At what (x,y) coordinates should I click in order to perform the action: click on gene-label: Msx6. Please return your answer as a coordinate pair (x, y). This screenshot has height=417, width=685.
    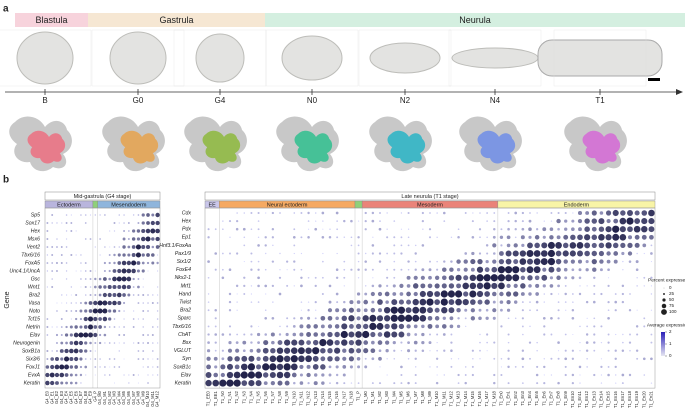
    Looking at the image, I should click on (34, 239).